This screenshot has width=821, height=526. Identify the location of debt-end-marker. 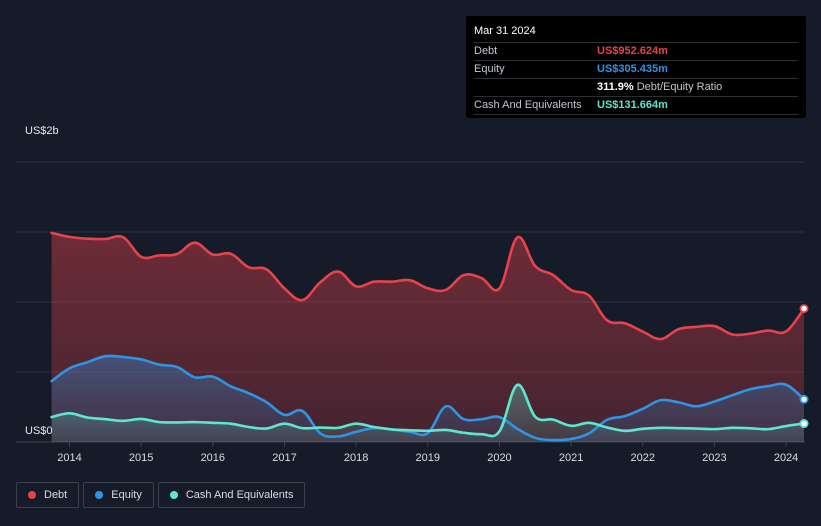
(804, 309).